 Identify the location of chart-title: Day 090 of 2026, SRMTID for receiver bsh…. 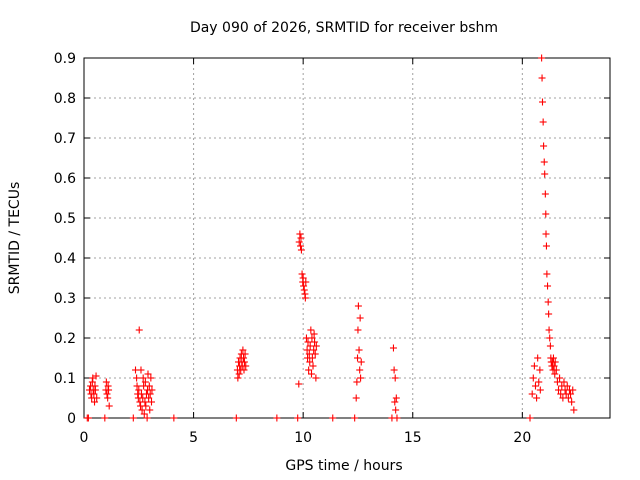
(344, 28).